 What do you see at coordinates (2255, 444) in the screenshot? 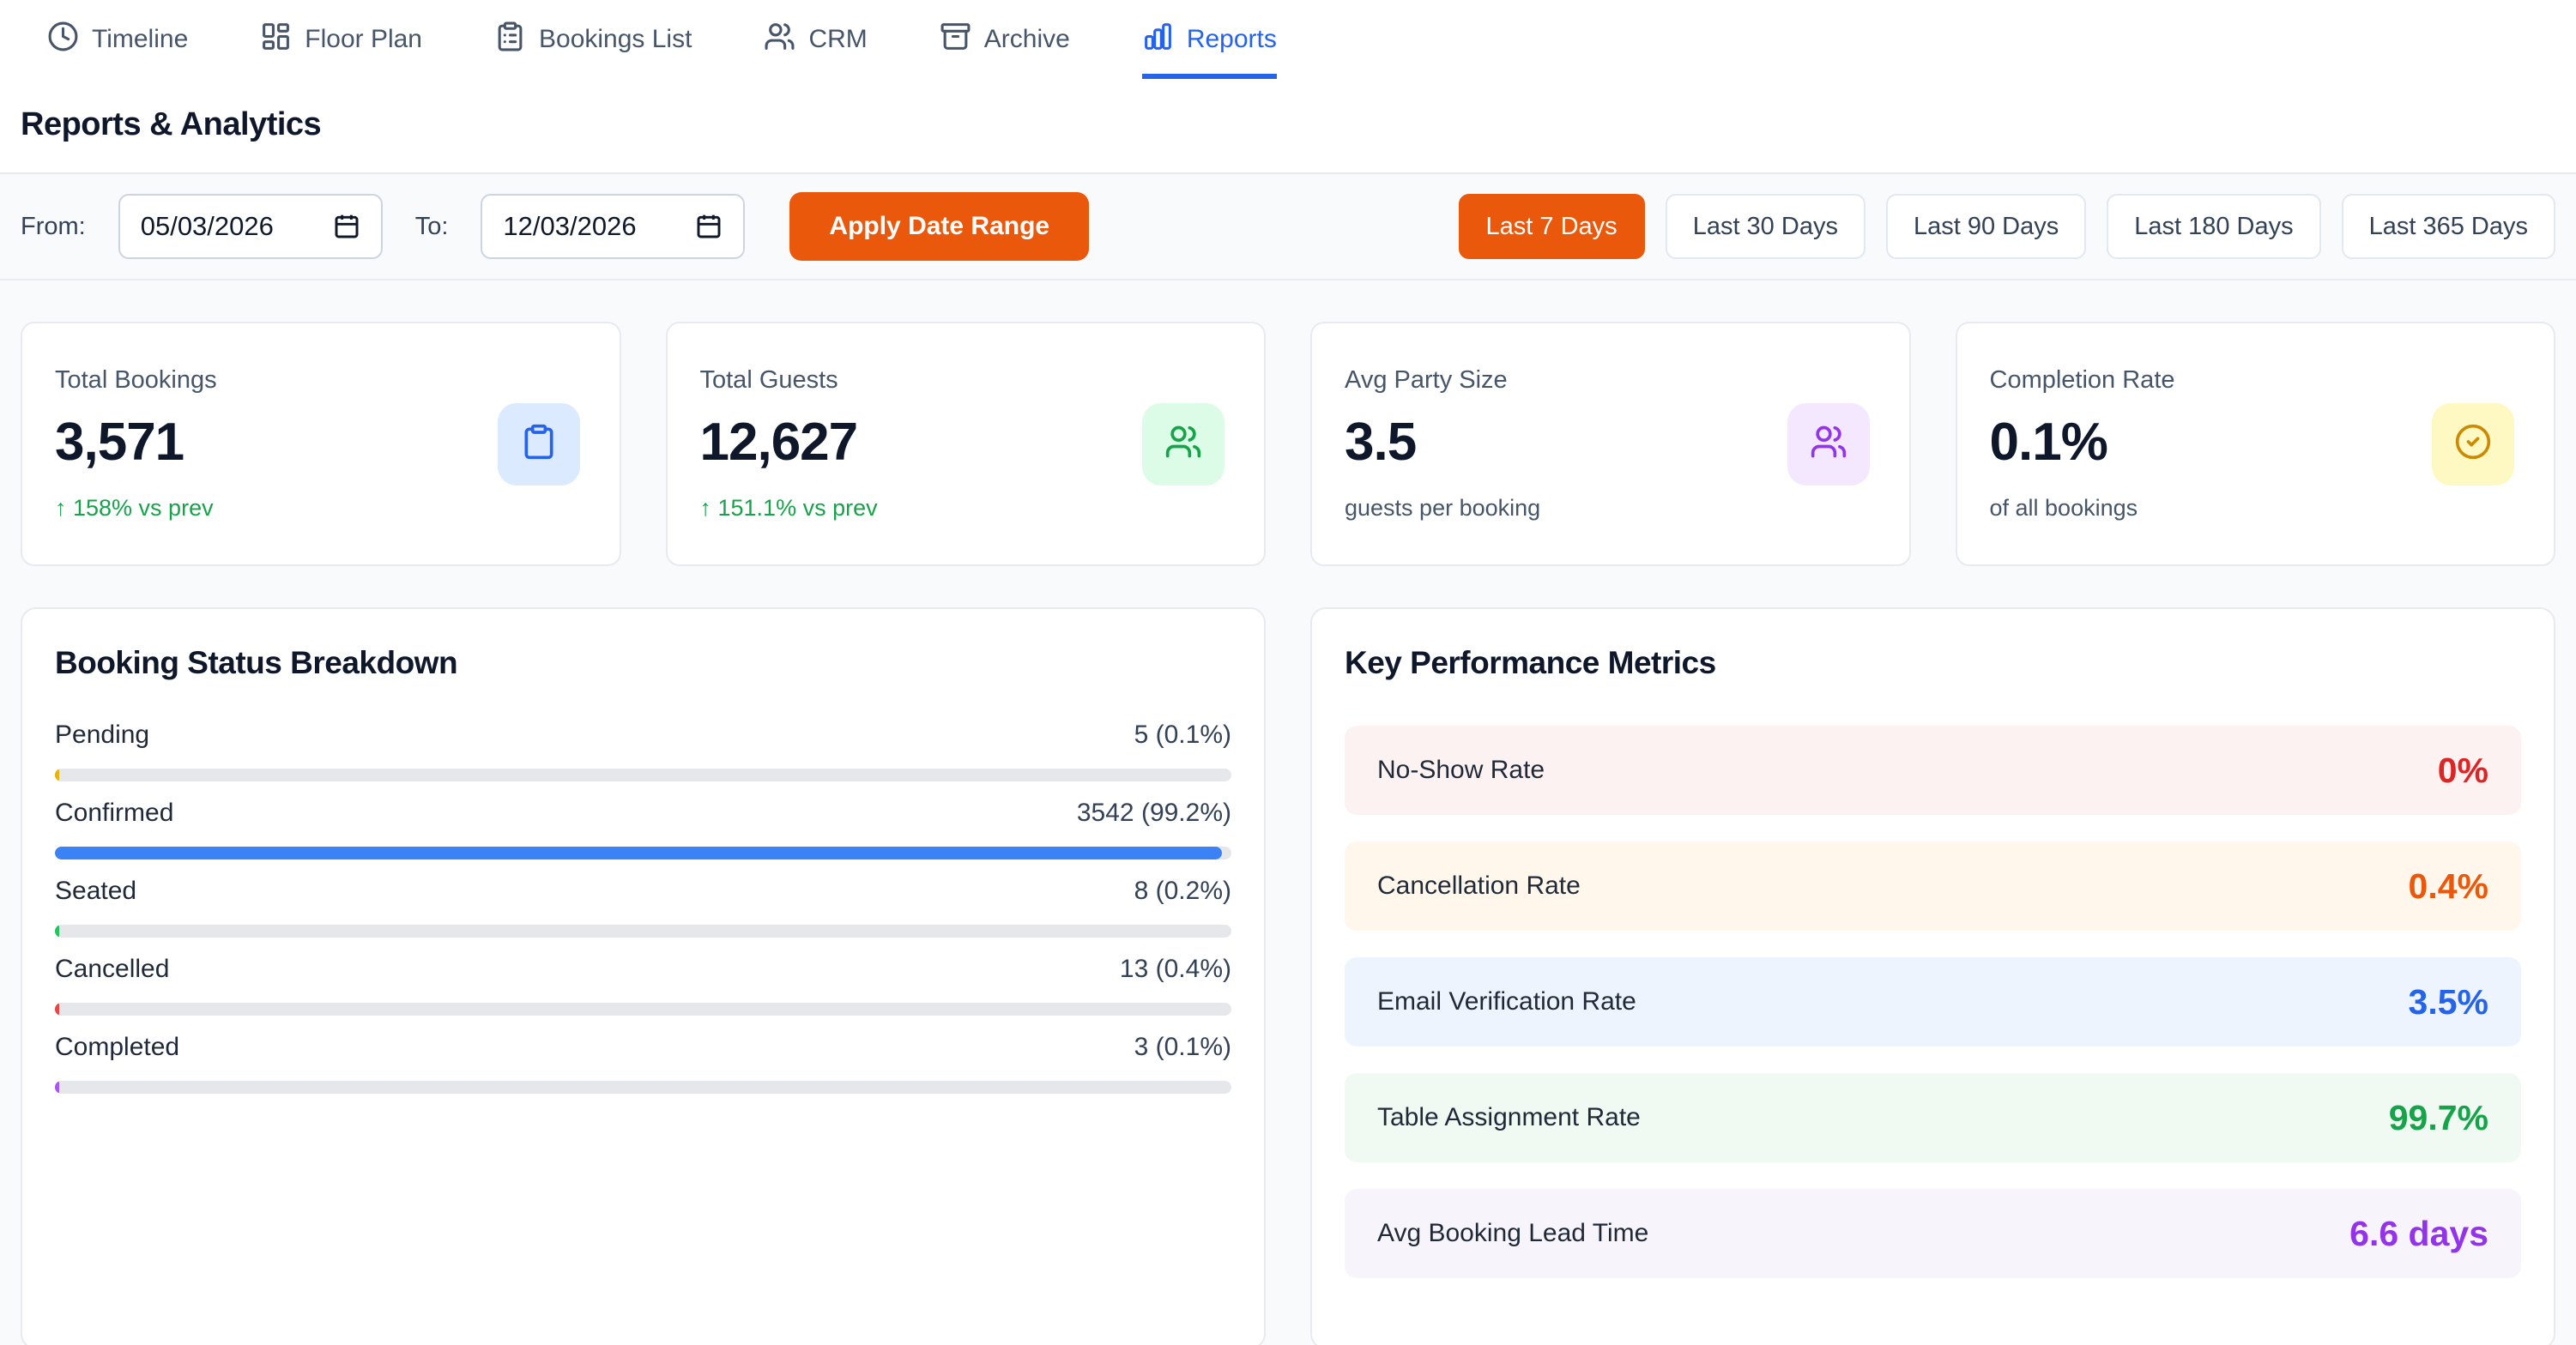
I see `stat-card-completion-rate: Completion Rate 0.1% of all bookings` at bounding box center [2255, 444].